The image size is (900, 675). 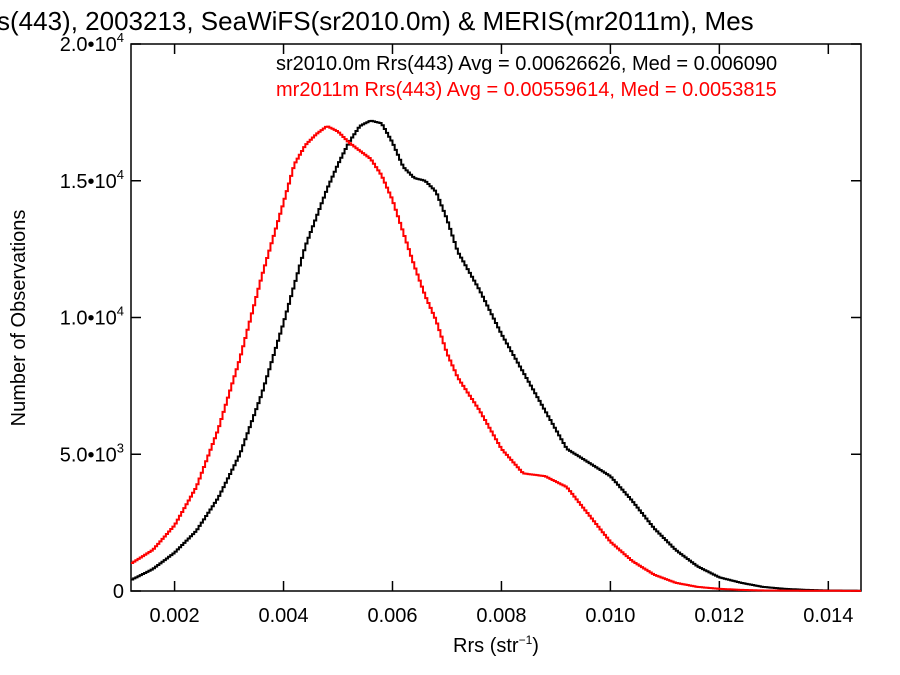 What do you see at coordinates (92, 453) in the screenshot?
I see `y-tick-label: 5.0•103` at bounding box center [92, 453].